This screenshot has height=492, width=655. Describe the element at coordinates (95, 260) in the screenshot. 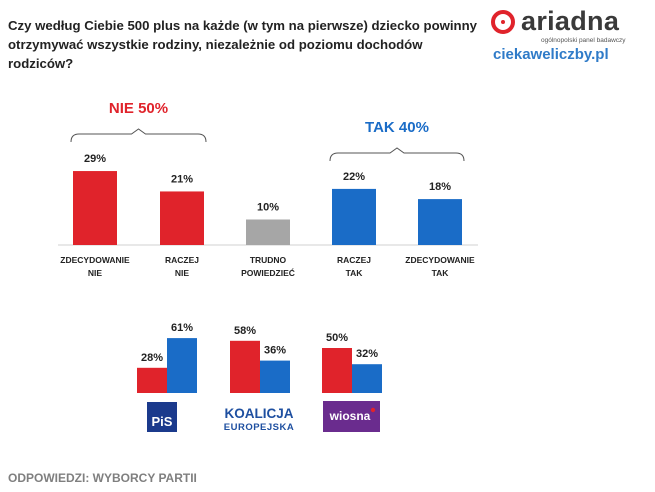

I see `category-label-0-0: ZDECYDOWANIE` at that location.